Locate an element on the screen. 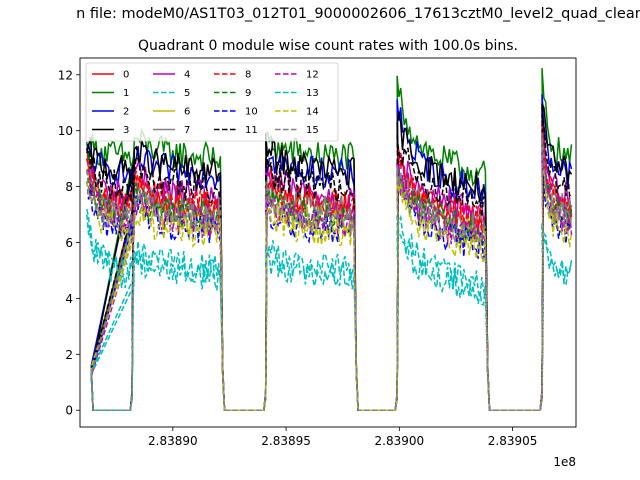 This screenshot has width=640, height=480. legend-label: 11 is located at coordinates (251, 130).